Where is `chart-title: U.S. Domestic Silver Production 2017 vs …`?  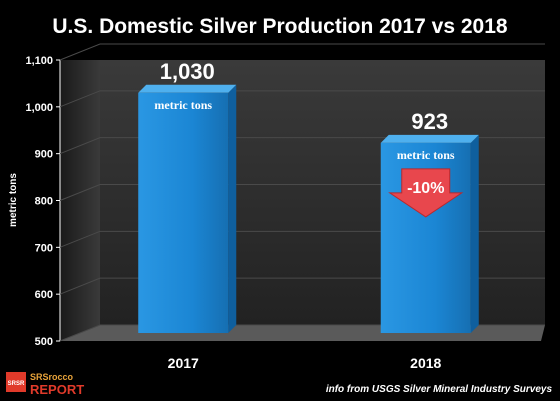
chart-title: U.S. Domestic Silver Production 2017 vs … is located at coordinates (280, 26).